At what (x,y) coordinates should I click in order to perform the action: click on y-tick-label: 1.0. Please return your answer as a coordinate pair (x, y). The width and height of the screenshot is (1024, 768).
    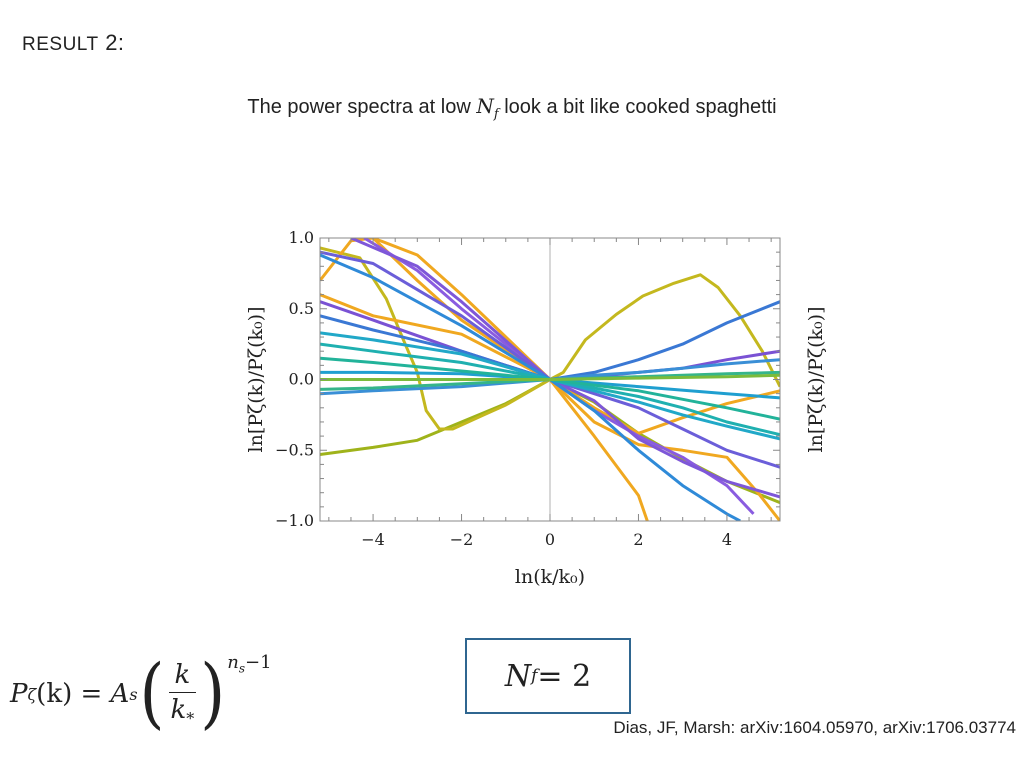
    Looking at the image, I should click on (301, 237).